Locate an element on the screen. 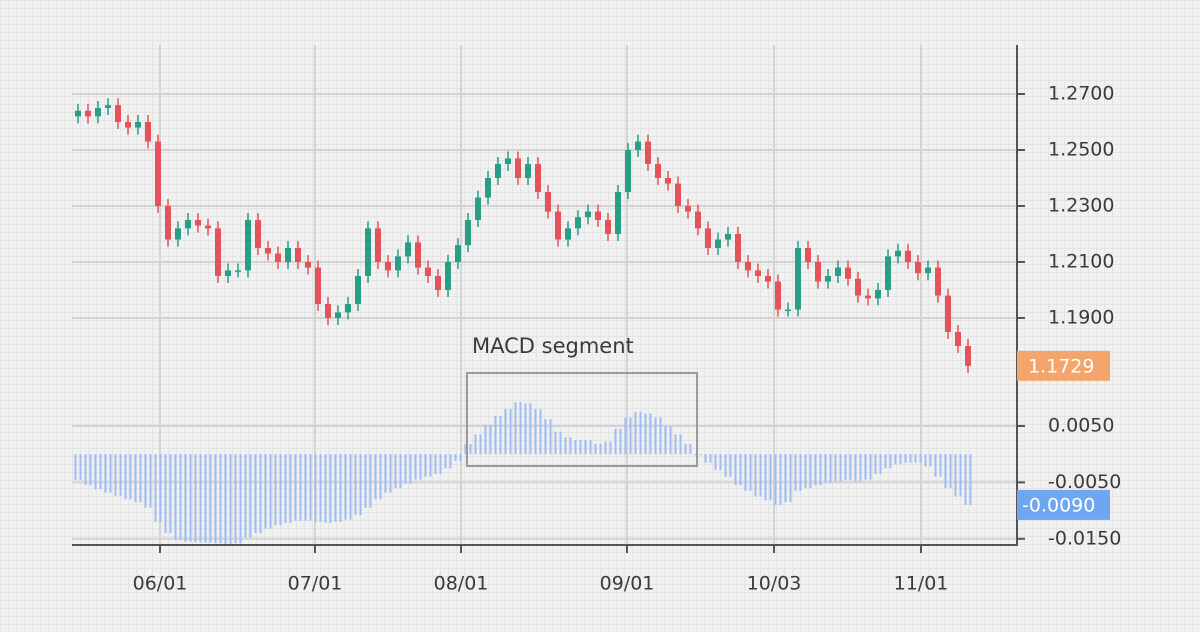  x-tick-label: 06/01 is located at coordinates (160, 584).